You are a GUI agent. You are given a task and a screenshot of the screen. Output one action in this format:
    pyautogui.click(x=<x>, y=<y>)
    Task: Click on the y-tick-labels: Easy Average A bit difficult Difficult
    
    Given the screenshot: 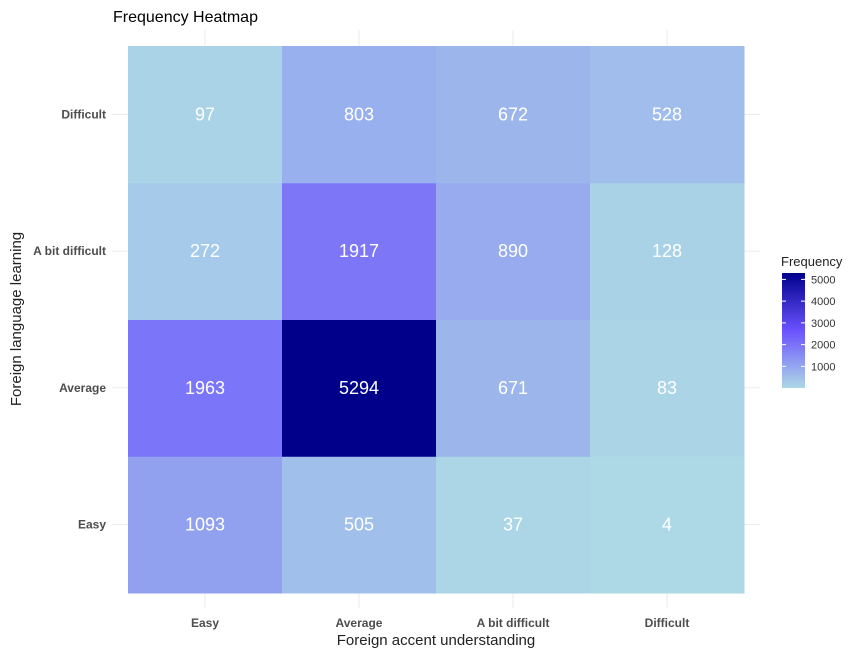 What is the action you would take?
    pyautogui.click(x=69, y=319)
    